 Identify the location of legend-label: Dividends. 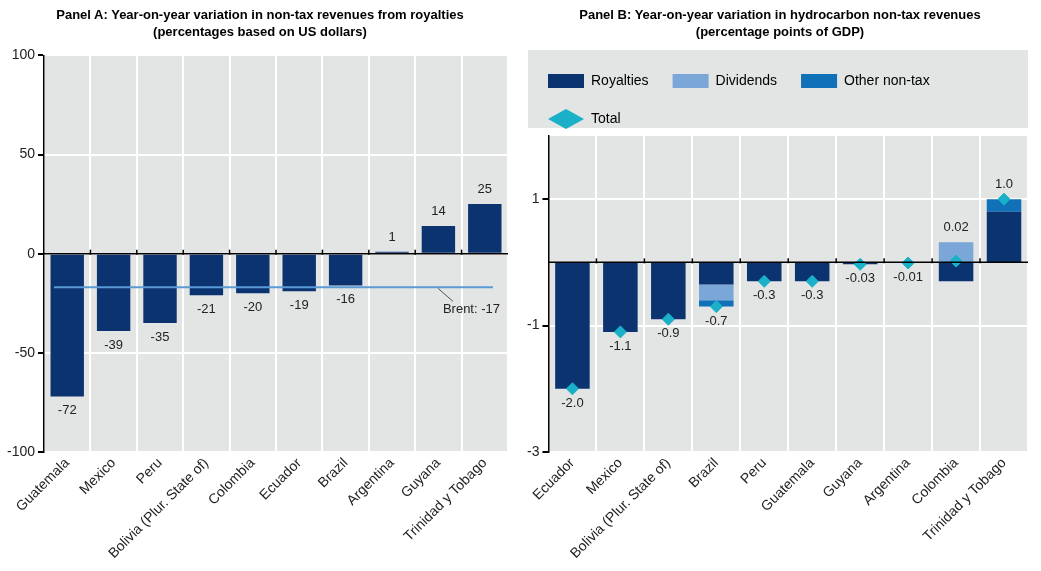
(746, 79).